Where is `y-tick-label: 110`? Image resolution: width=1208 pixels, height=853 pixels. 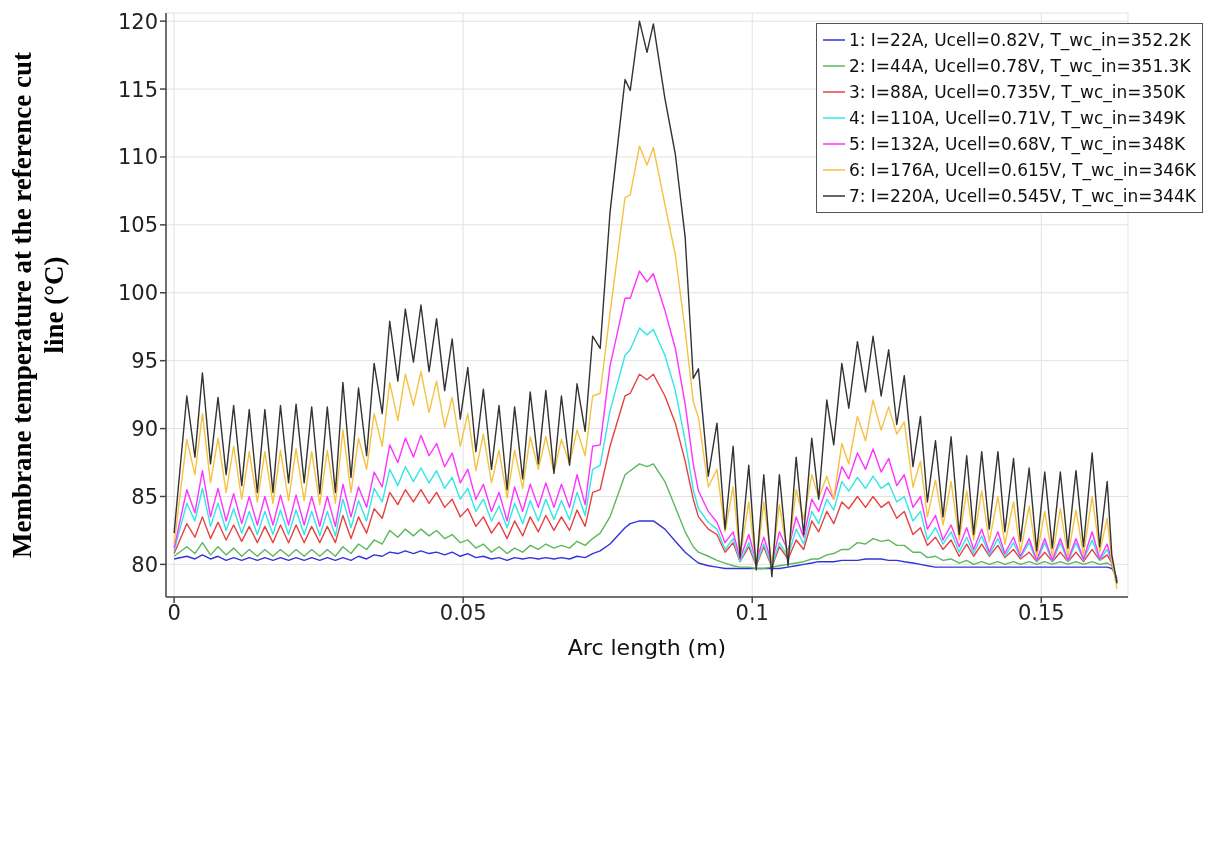
y-tick-label: 110 is located at coordinates (137, 157).